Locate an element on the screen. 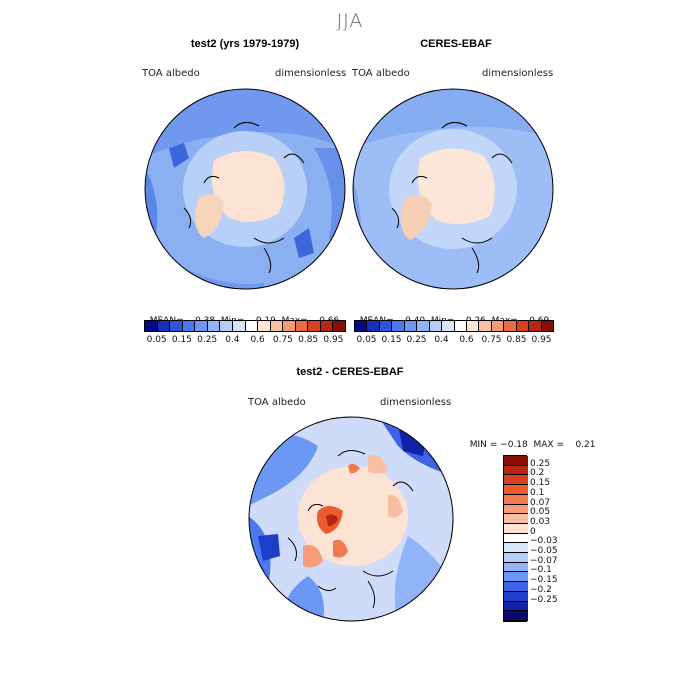 The height and width of the screenshot is (700, 700). panel2-map is located at coordinates (453, 189).